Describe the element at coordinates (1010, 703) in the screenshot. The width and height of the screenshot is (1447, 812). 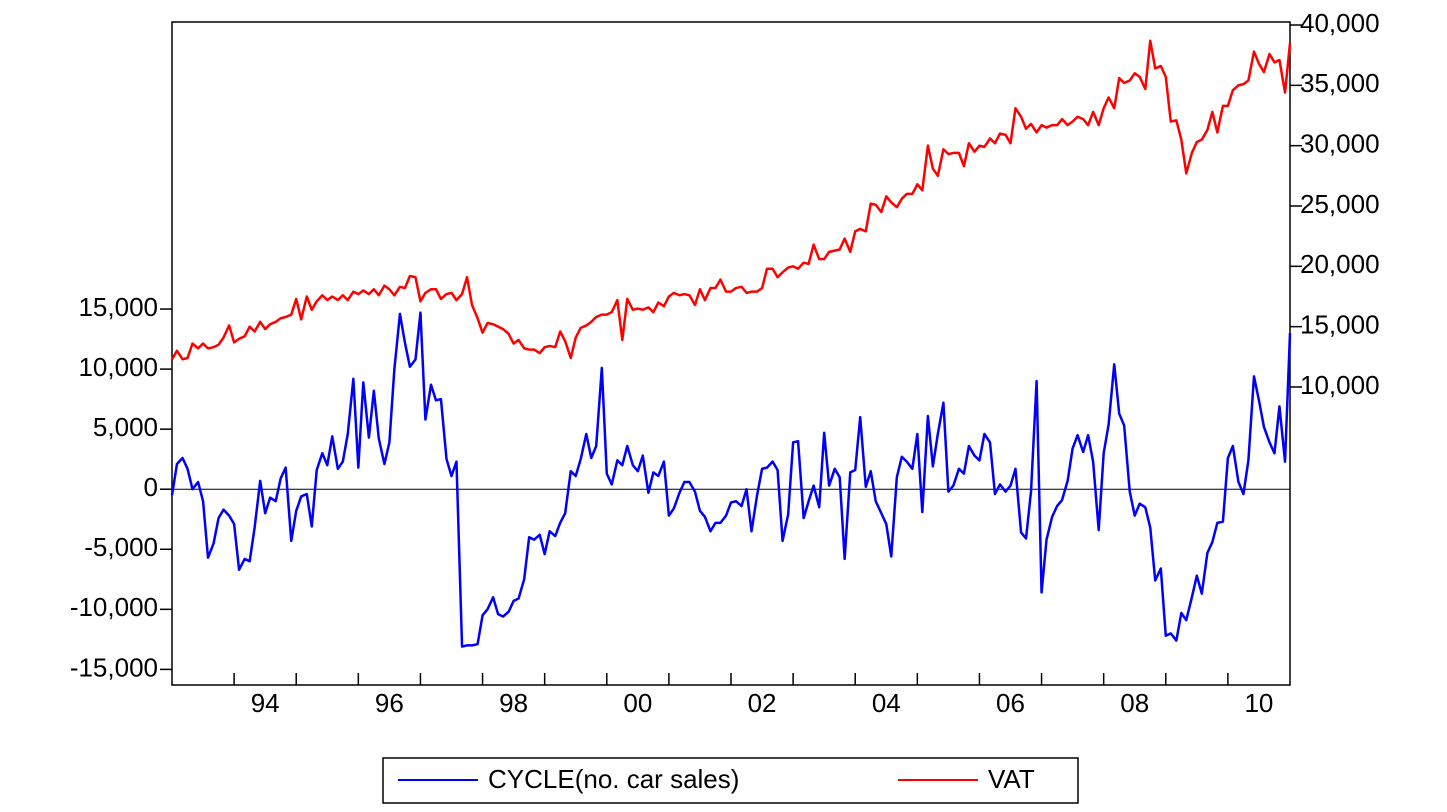
I see `x-tick-label: 06` at that location.